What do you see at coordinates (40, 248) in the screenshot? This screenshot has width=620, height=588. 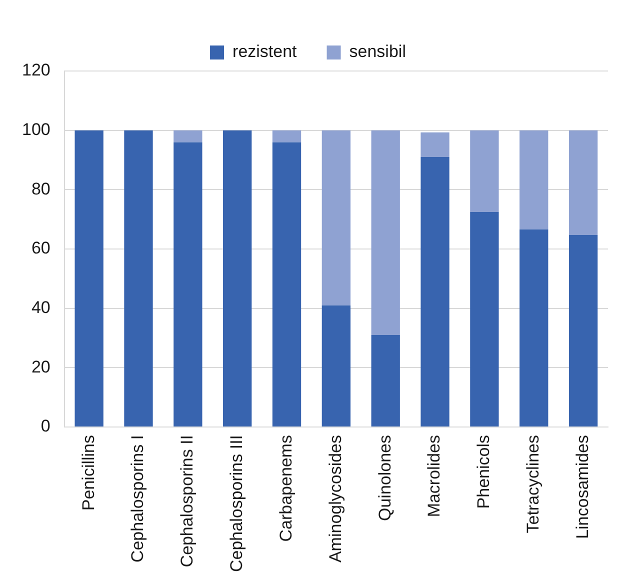 I see `y-tick-label: 60` at bounding box center [40, 248].